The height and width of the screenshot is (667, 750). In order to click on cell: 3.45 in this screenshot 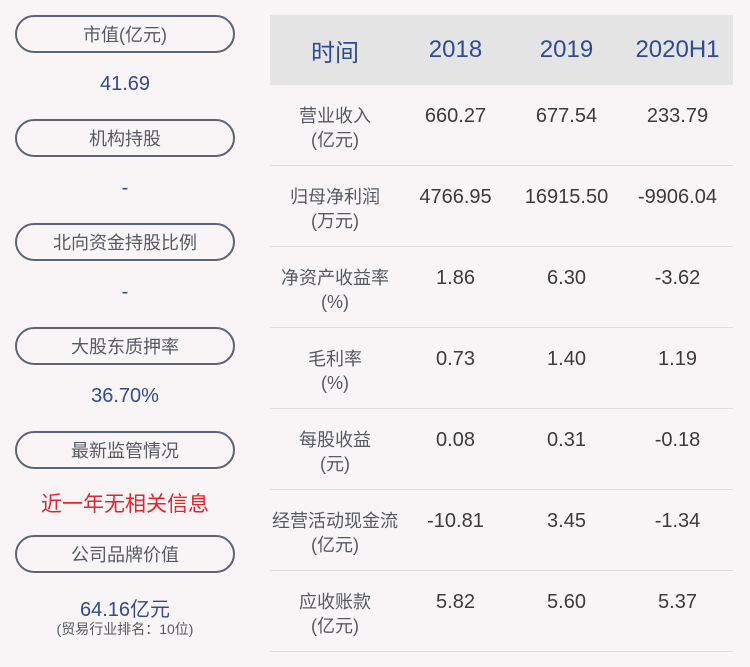, I will do `click(566, 521)`.